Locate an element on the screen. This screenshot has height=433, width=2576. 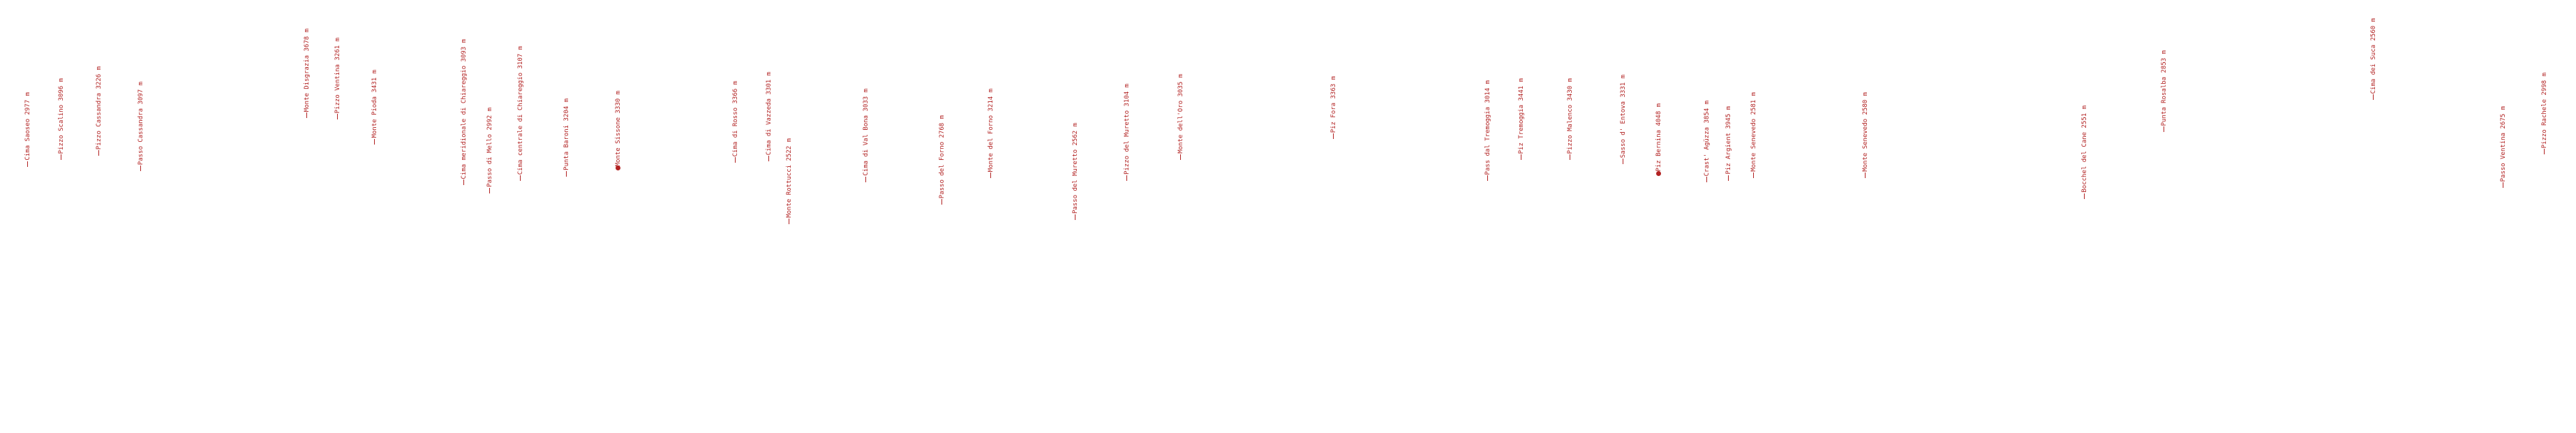
peak-label: Monte del Forno 3214 m is located at coordinates (991, 89).